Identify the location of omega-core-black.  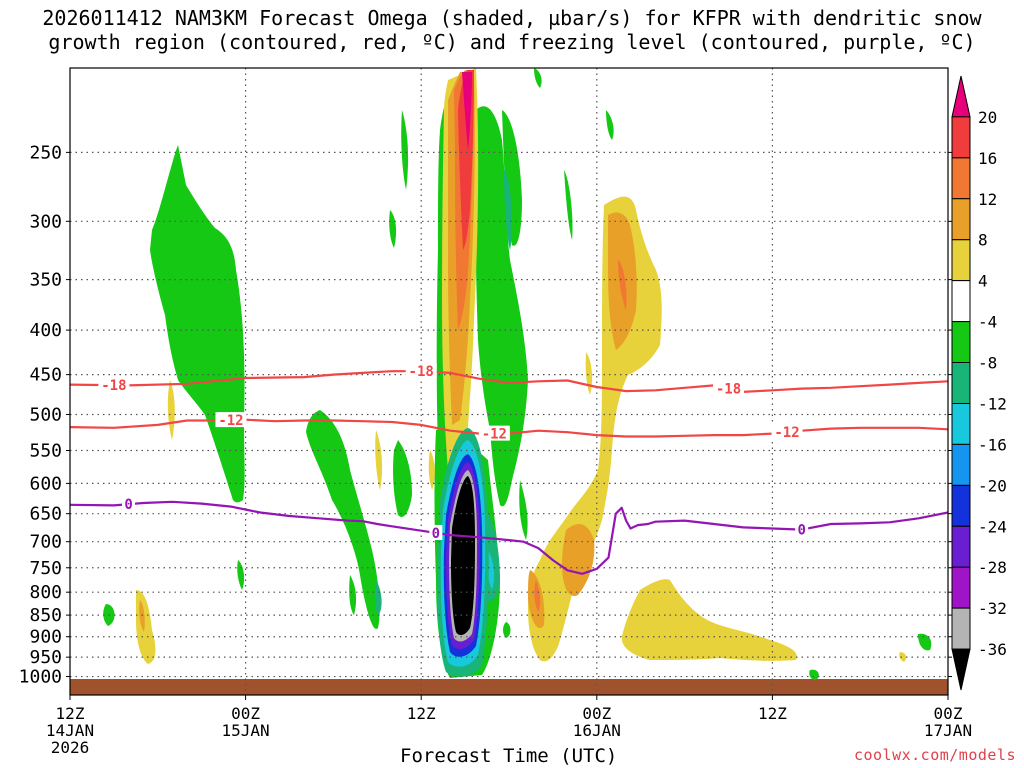
(463, 556).